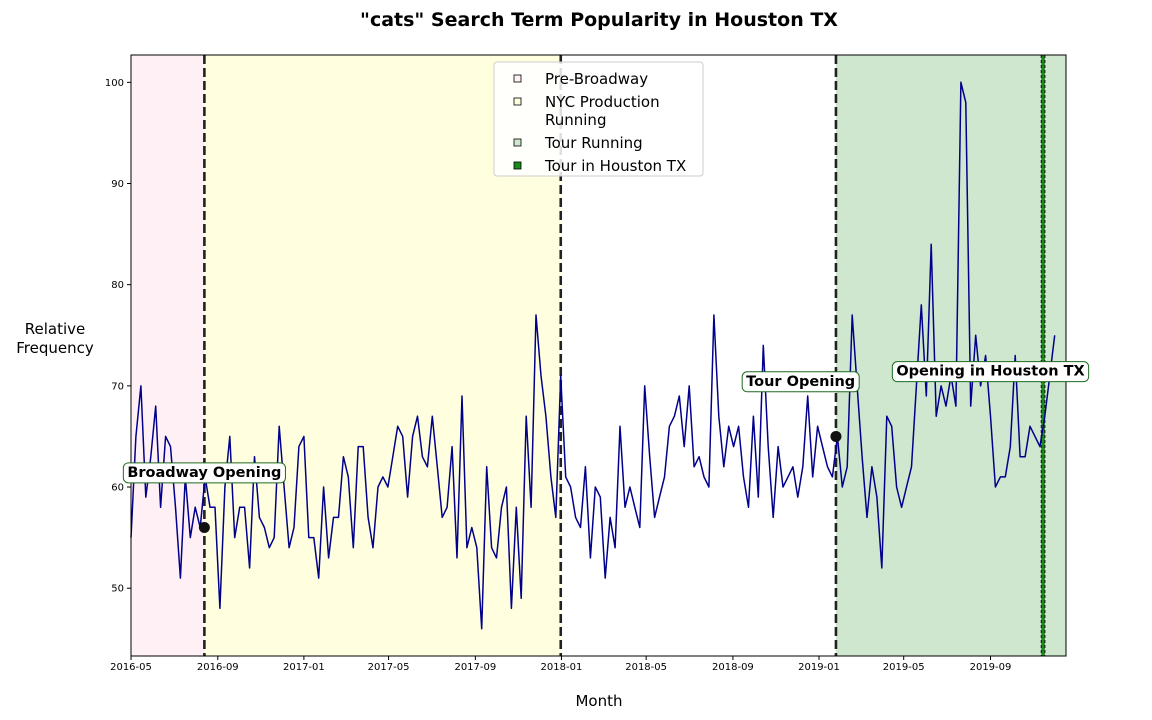 The width and height of the screenshot is (1152, 720). Describe the element at coordinates (475, 667) in the screenshot. I see `x-tick-label: 2017-09` at that location.